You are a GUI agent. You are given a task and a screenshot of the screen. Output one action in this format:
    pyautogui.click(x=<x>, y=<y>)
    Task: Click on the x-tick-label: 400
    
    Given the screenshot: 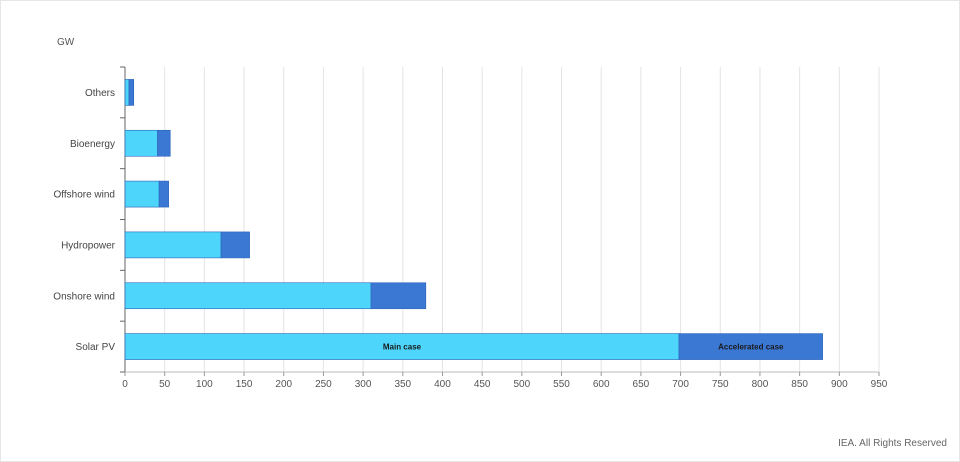 What is the action you would take?
    pyautogui.click(x=442, y=384)
    